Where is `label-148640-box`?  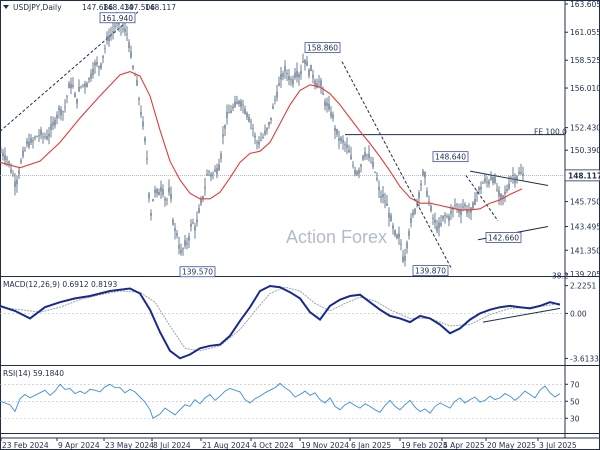 label-148640-box is located at coordinates (450, 157).